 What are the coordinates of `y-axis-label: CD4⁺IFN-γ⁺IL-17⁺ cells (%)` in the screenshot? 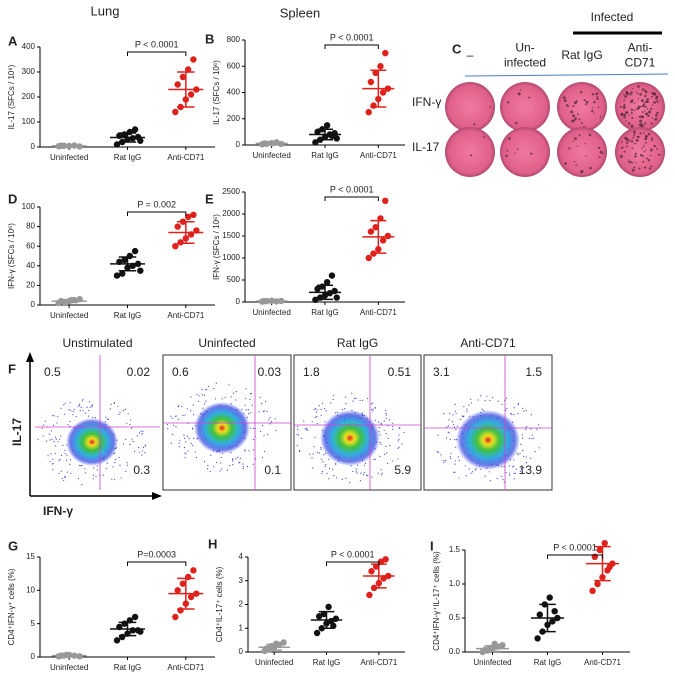 It's located at (436, 601).